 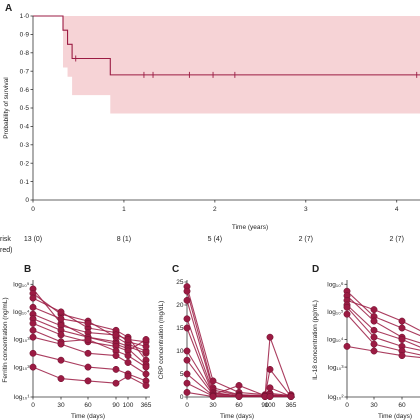 What do you see at coordinates (5, 239) in the screenshot?
I see `risk-row-label: risk` at bounding box center [5, 239].